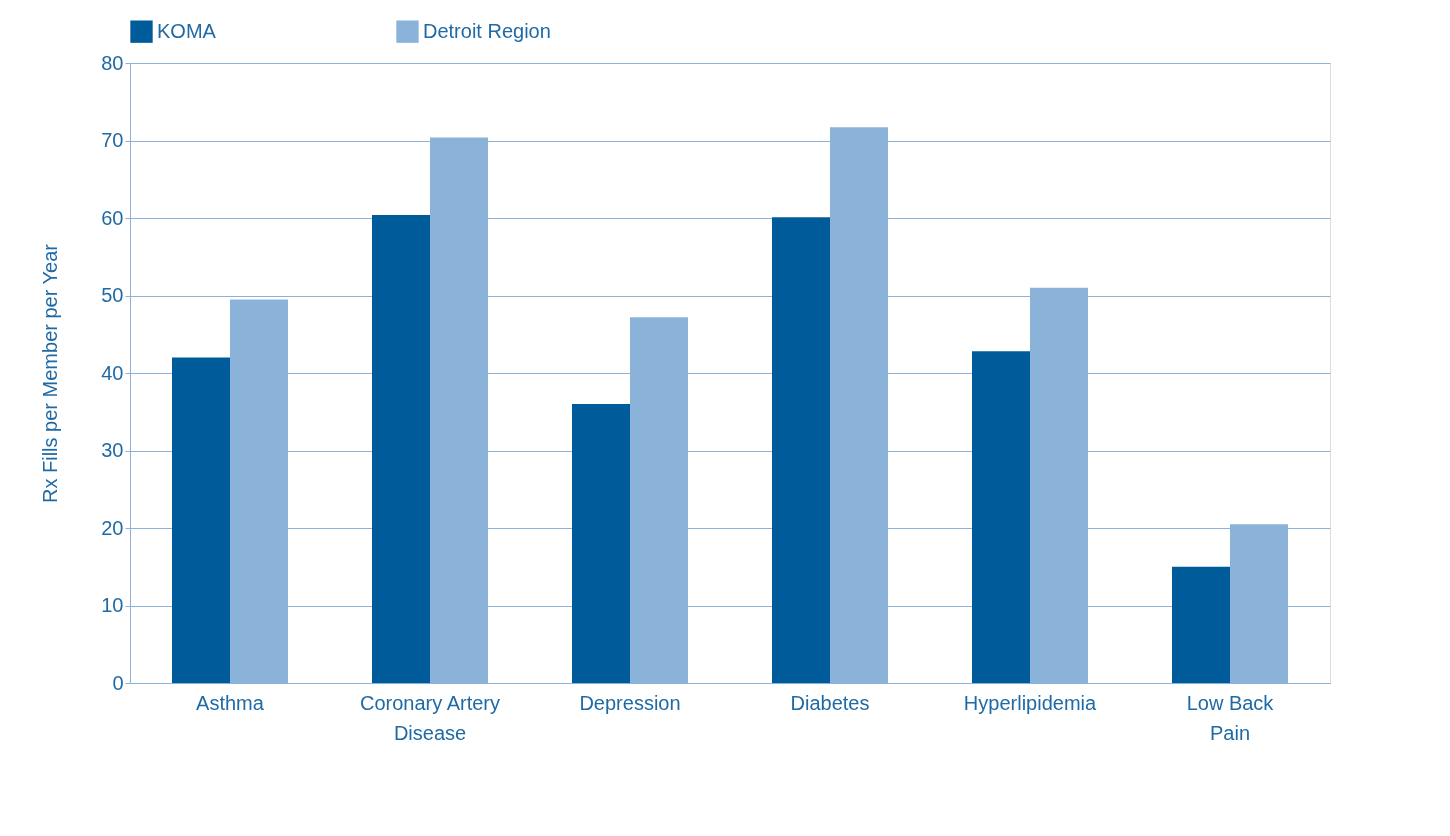 This screenshot has width=1450, height=836. I want to click on x-tick-label: Asthma, so click(230, 702).